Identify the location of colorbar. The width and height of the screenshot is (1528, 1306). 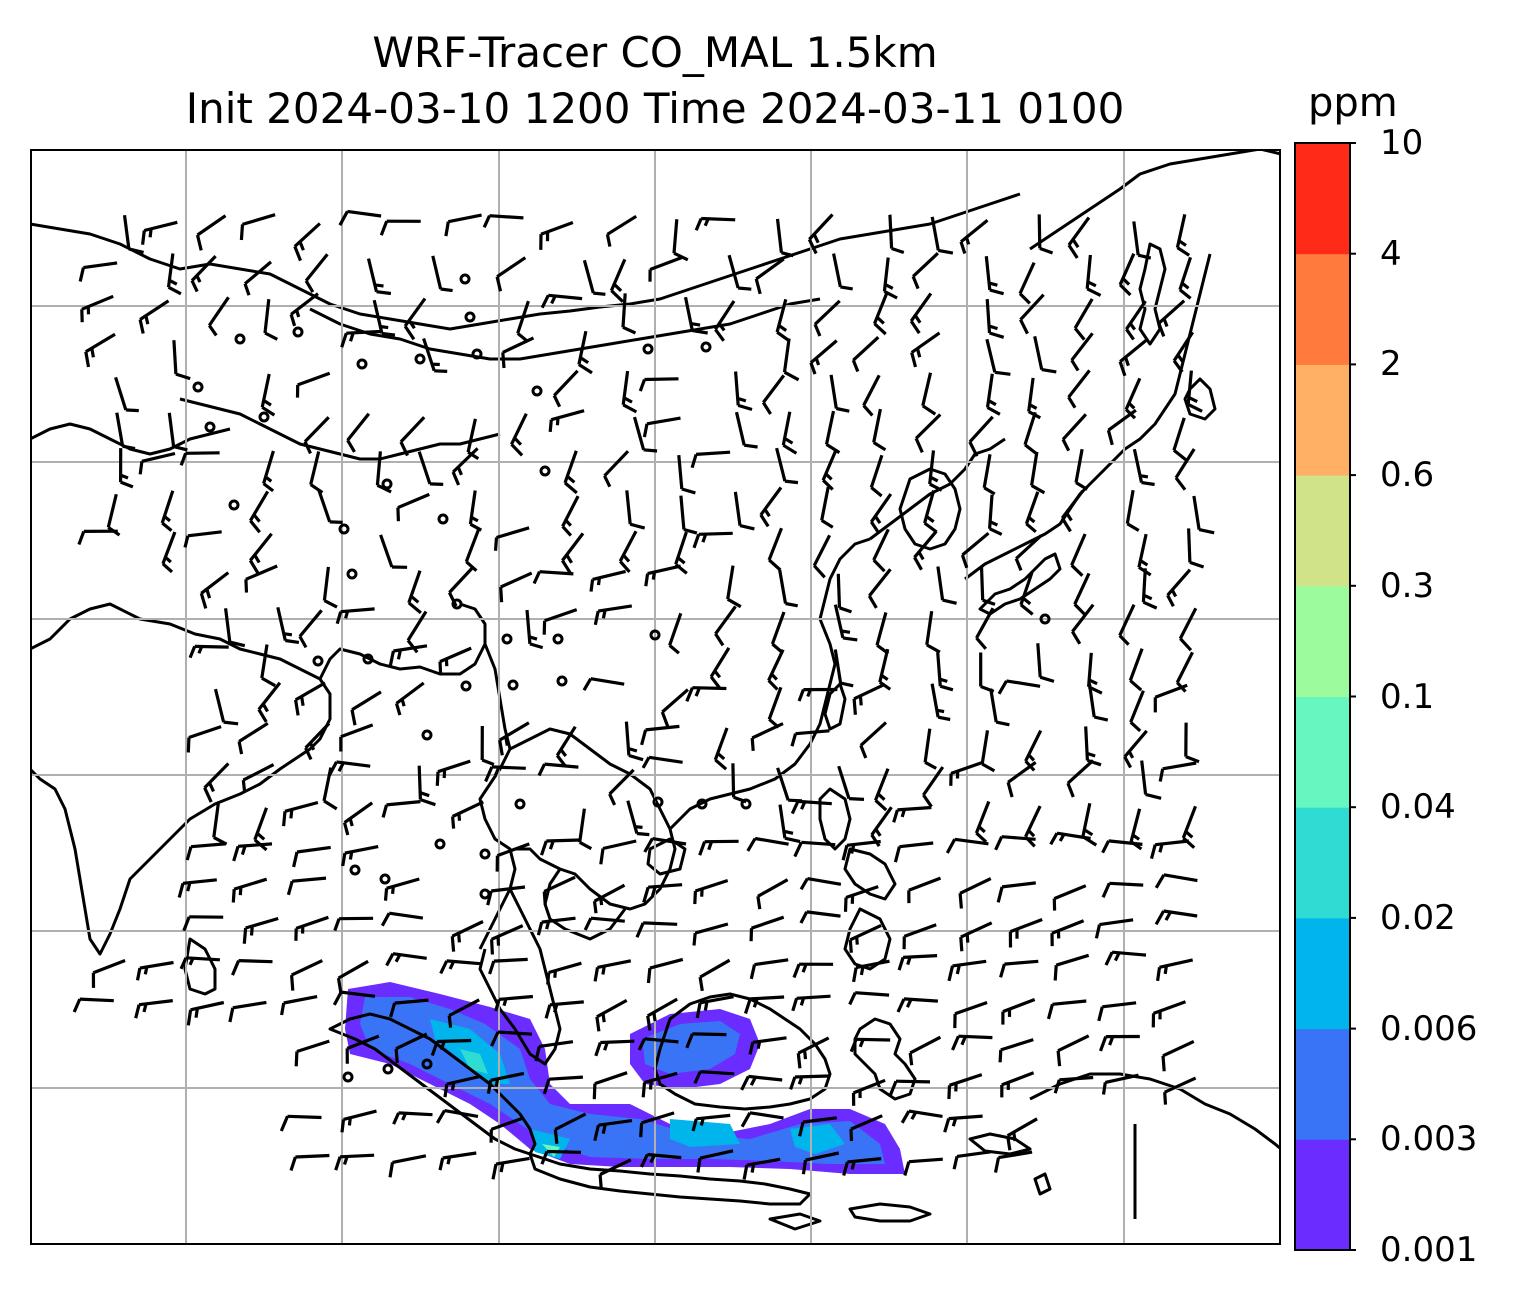
(1325, 696).